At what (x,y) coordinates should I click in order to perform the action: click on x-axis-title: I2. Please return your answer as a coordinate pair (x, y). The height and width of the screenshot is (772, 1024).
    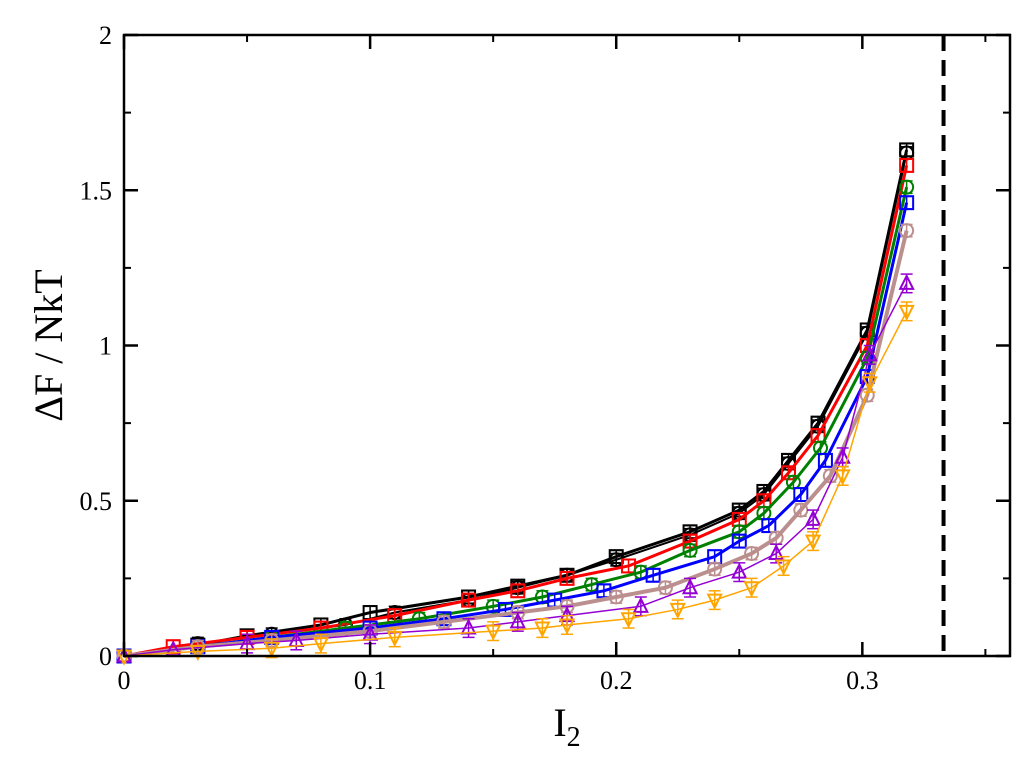
    Looking at the image, I should click on (566, 726).